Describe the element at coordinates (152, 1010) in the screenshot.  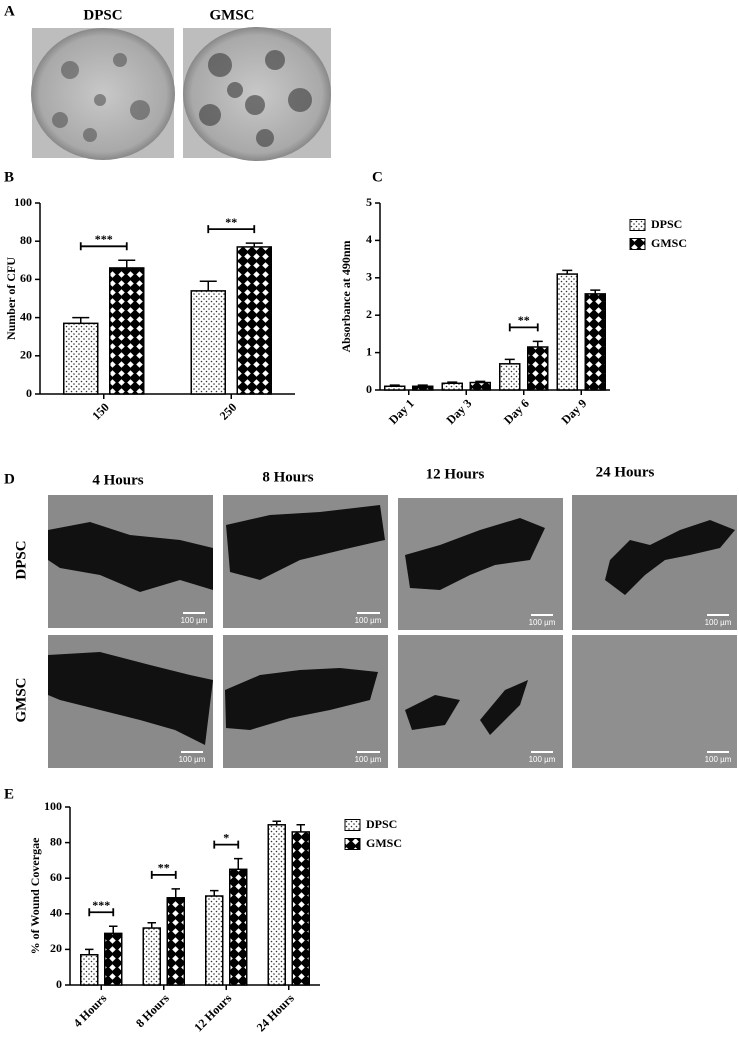
I see `x-tick-label: 8 Hours` at that location.